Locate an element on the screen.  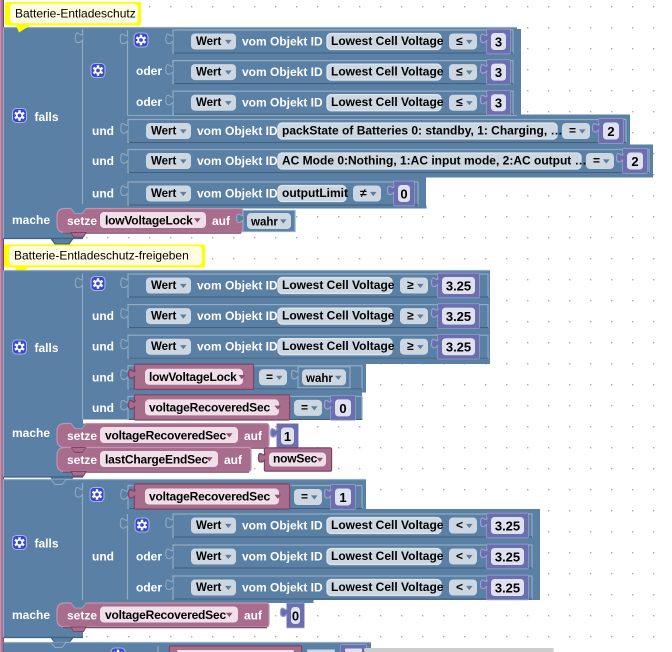
svg-text: lowVoltageLock is located at coordinates (149, 220).